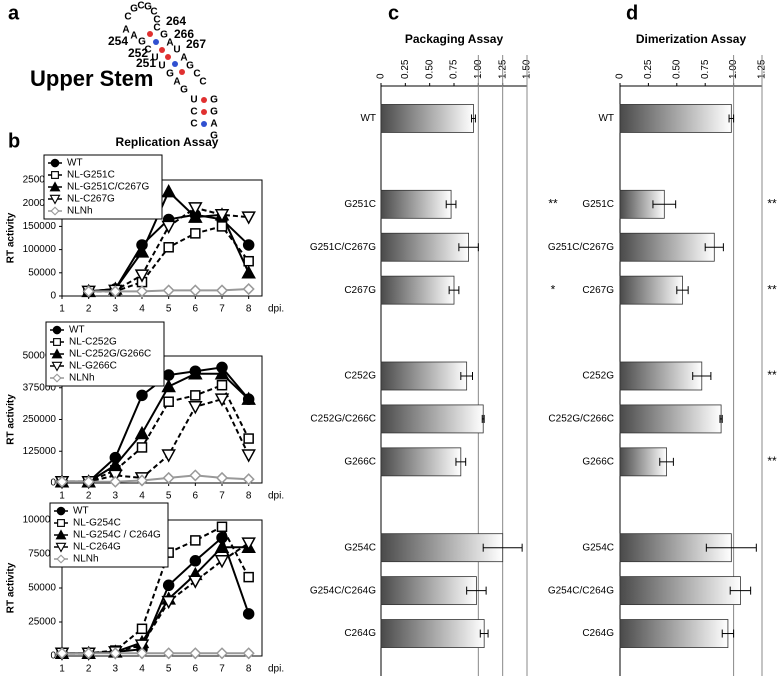  Describe the element at coordinates (405, 69) in the screenshot. I see `x-tick-label: 0.25` at that location.